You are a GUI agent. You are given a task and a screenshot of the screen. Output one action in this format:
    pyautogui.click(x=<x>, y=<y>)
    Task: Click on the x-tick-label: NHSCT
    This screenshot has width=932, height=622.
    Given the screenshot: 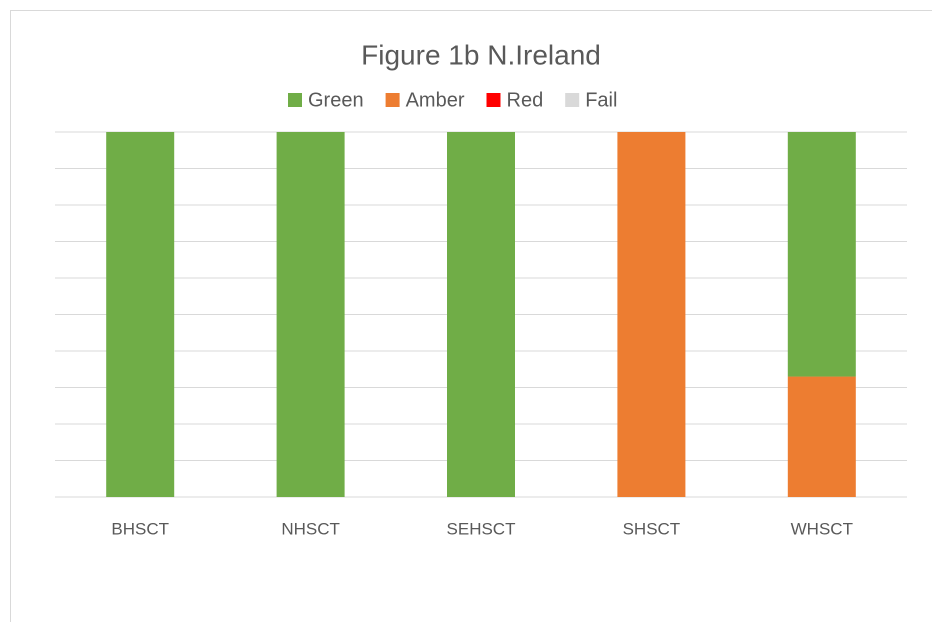 What is the action you would take?
    pyautogui.click(x=310, y=528)
    